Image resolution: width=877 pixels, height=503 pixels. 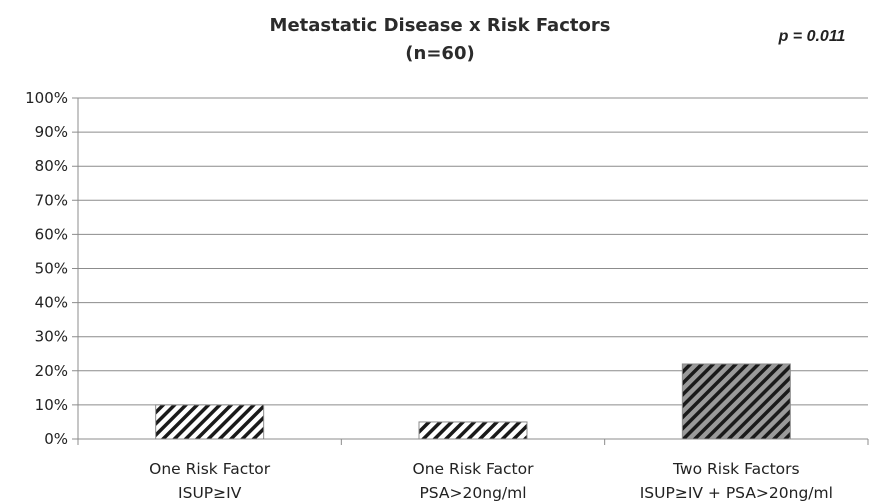 What do you see at coordinates (736, 469) in the screenshot?
I see `category-label-line1: Two Risk Factors` at bounding box center [736, 469].